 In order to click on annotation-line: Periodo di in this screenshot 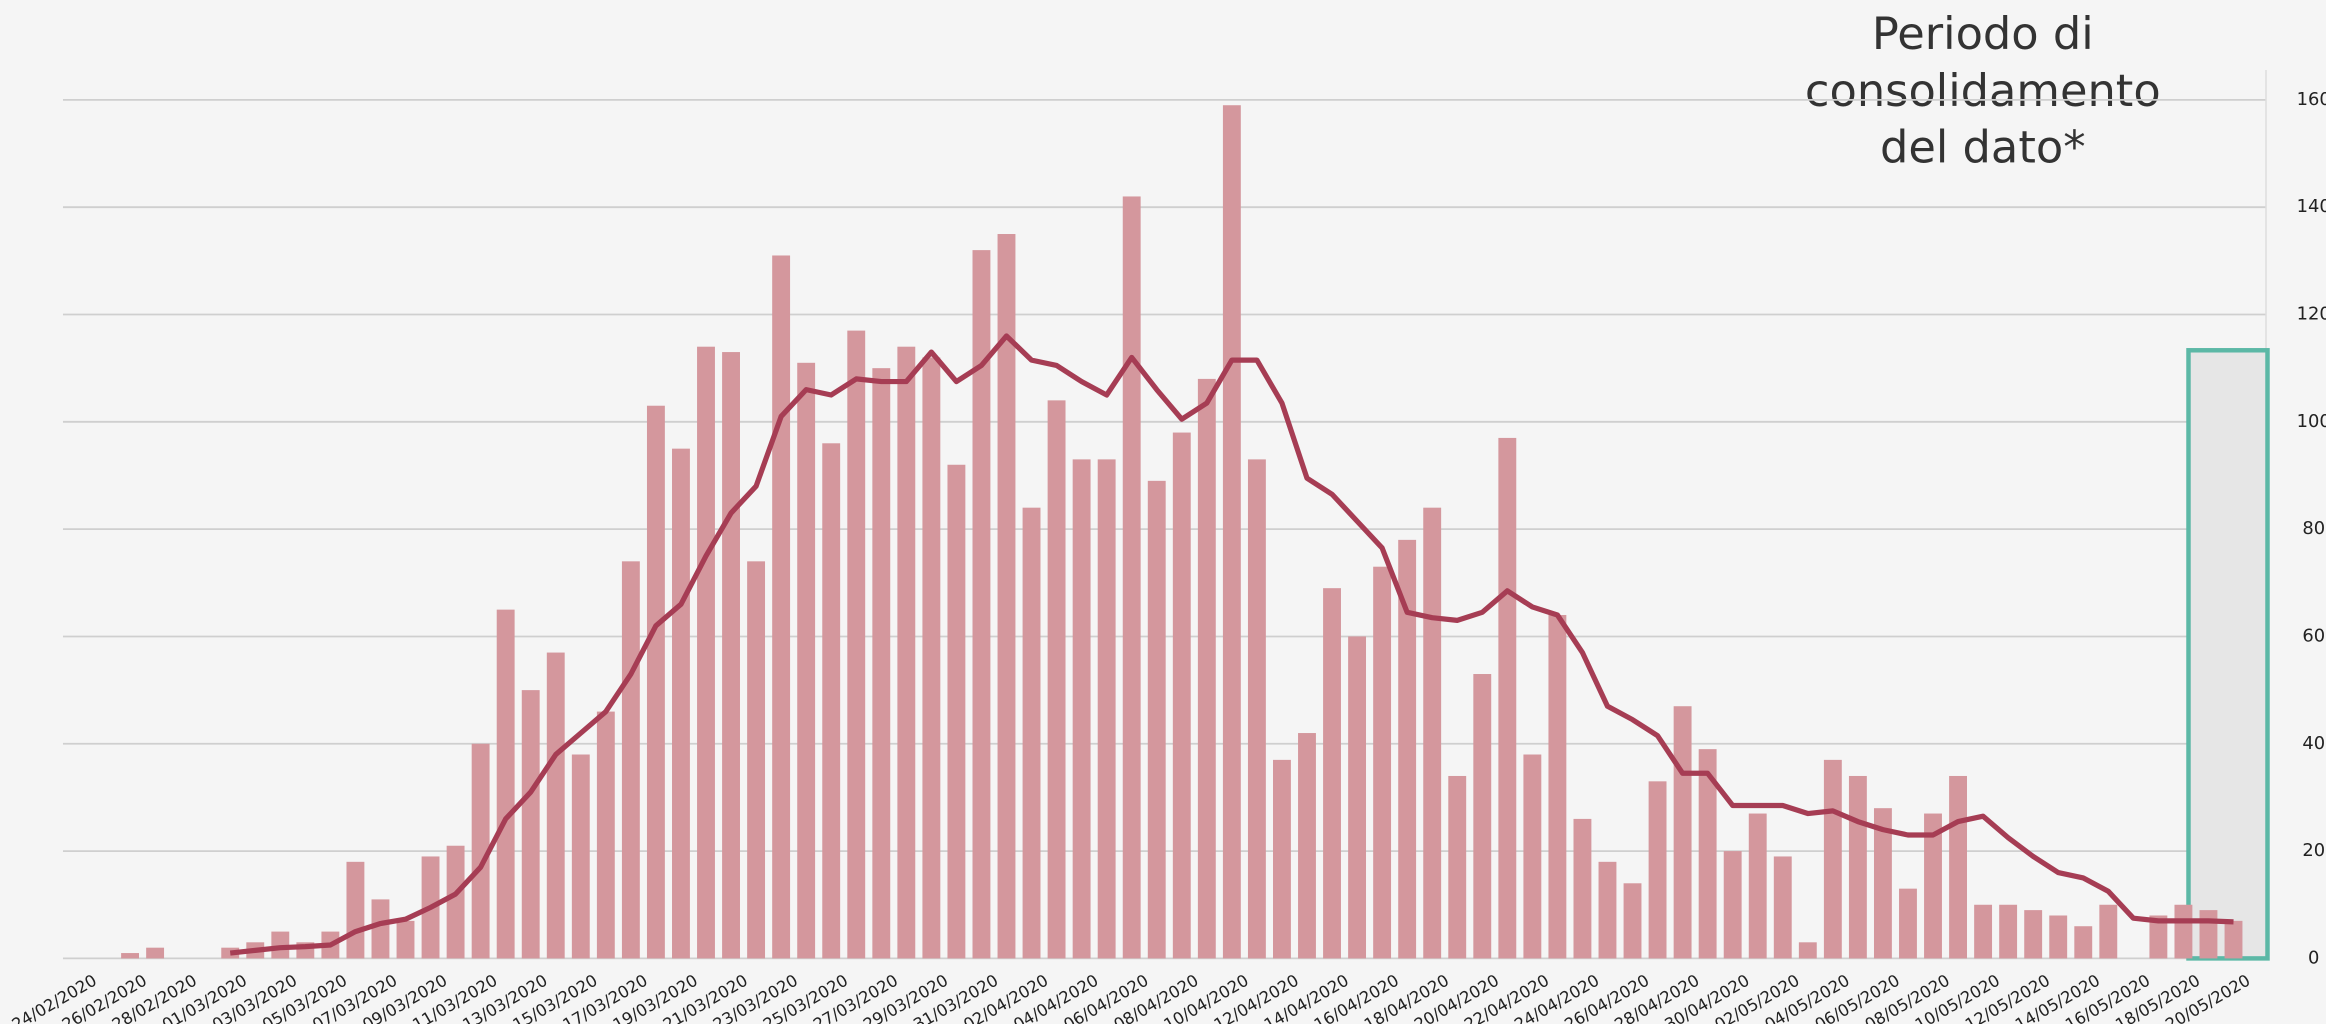, I will do `click(1983, 33)`.